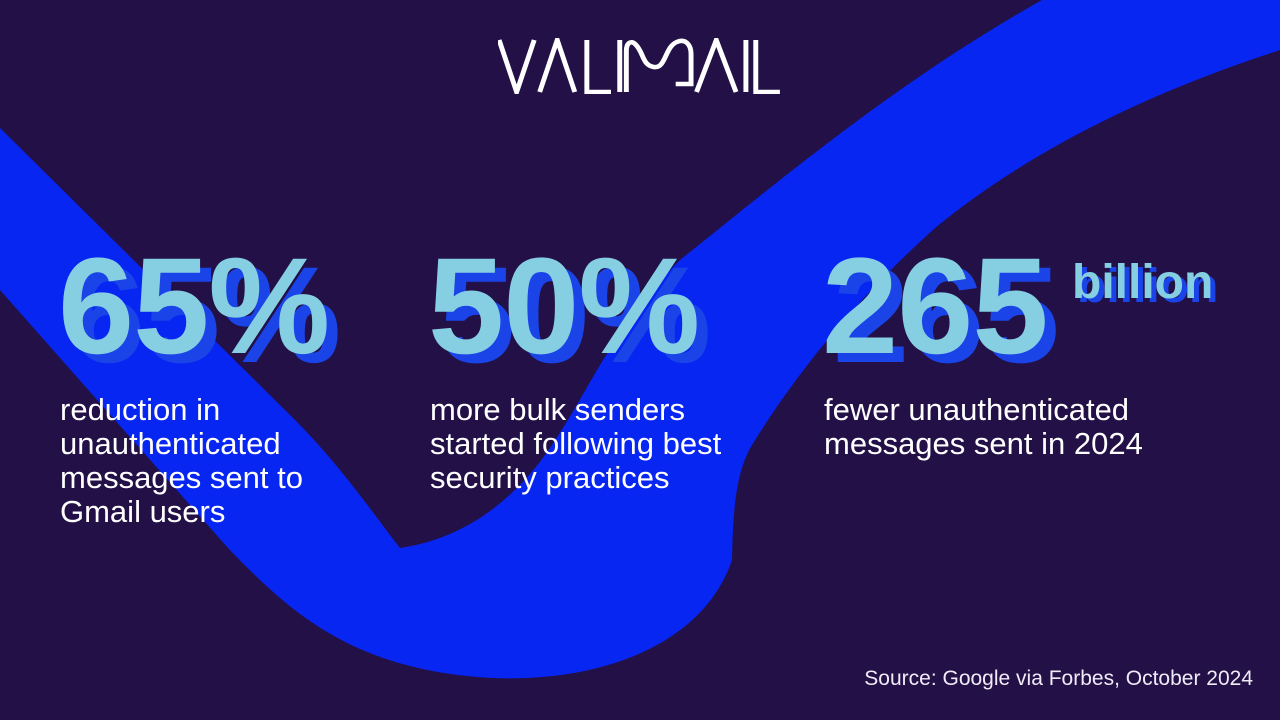 The width and height of the screenshot is (1280, 720). What do you see at coordinates (766, 67) in the screenshot?
I see `logo-letter-l2` at bounding box center [766, 67].